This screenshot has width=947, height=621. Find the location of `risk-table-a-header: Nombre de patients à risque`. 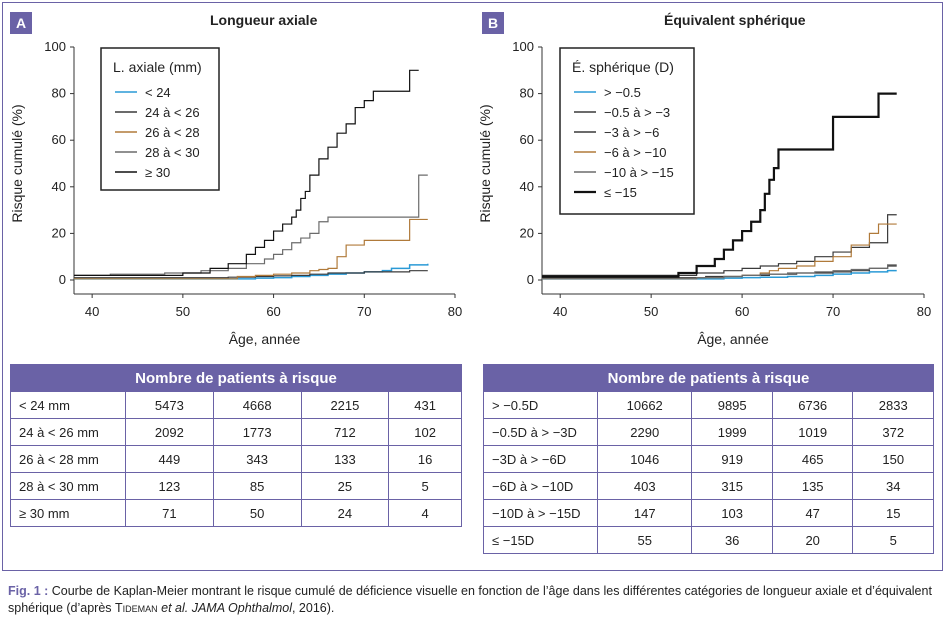

risk-table-a-header: Nombre de patients à risque is located at coordinates (236, 378).